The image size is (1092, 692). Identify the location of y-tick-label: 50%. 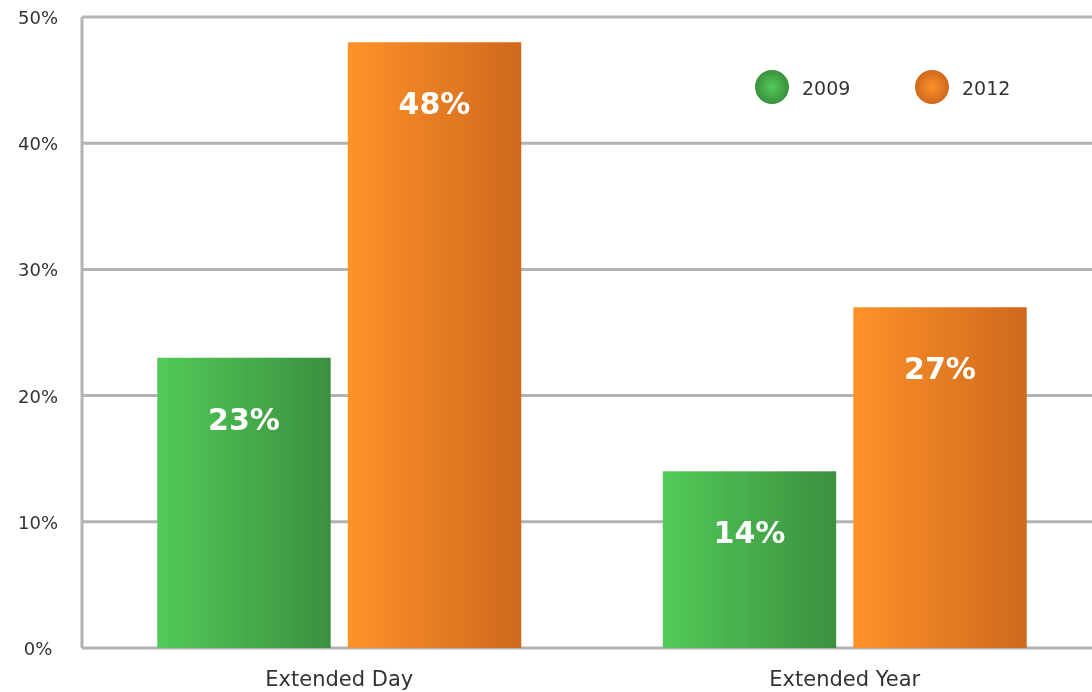
(38, 17).